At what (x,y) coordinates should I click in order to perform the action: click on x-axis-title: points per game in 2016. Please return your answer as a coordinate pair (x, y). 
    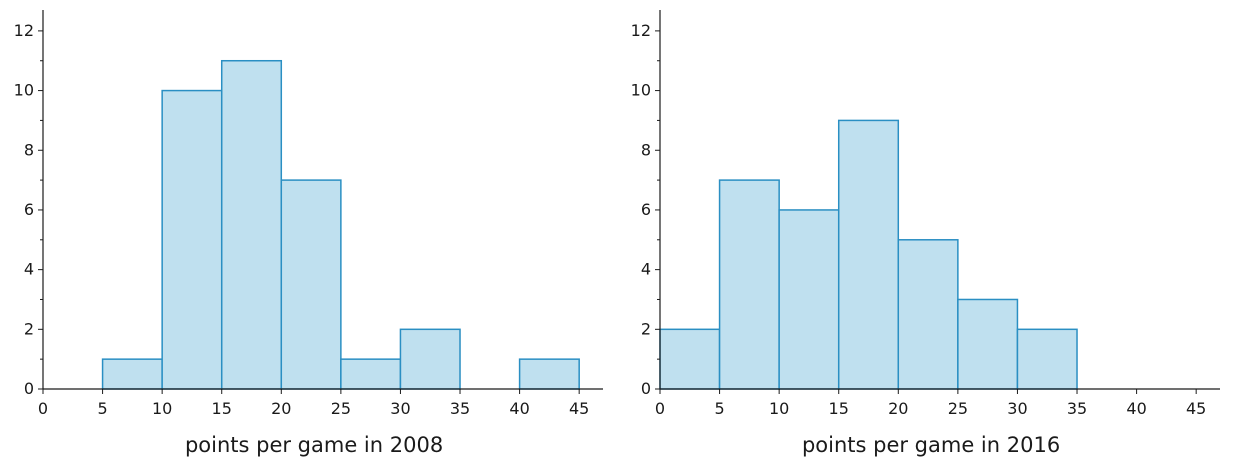
    Looking at the image, I should click on (931, 445).